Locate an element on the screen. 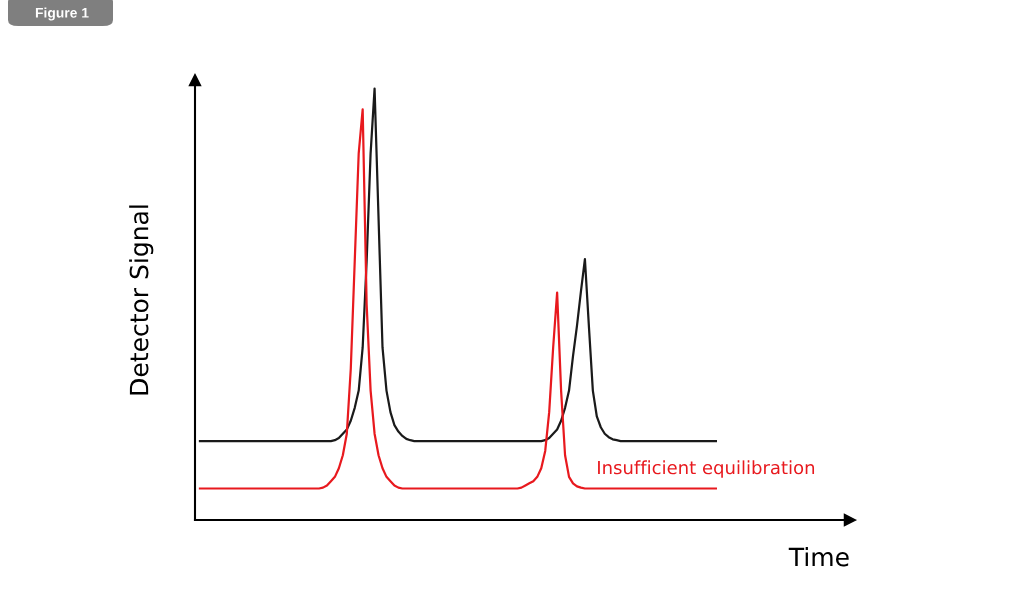 The width and height of the screenshot is (1025, 600). text: Figure 1 is located at coordinates (62, 14).